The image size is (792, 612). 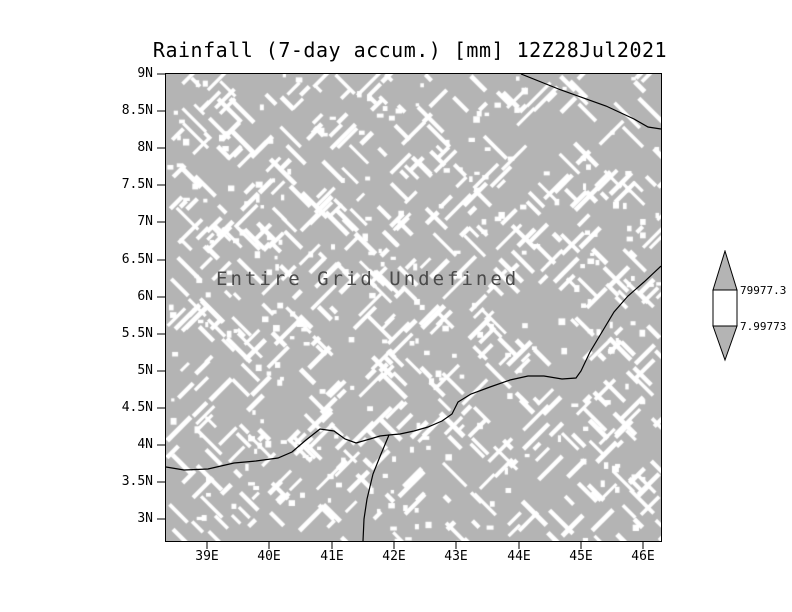 I want to click on colorbar-label-top: 79977.3, so click(x=763, y=290).